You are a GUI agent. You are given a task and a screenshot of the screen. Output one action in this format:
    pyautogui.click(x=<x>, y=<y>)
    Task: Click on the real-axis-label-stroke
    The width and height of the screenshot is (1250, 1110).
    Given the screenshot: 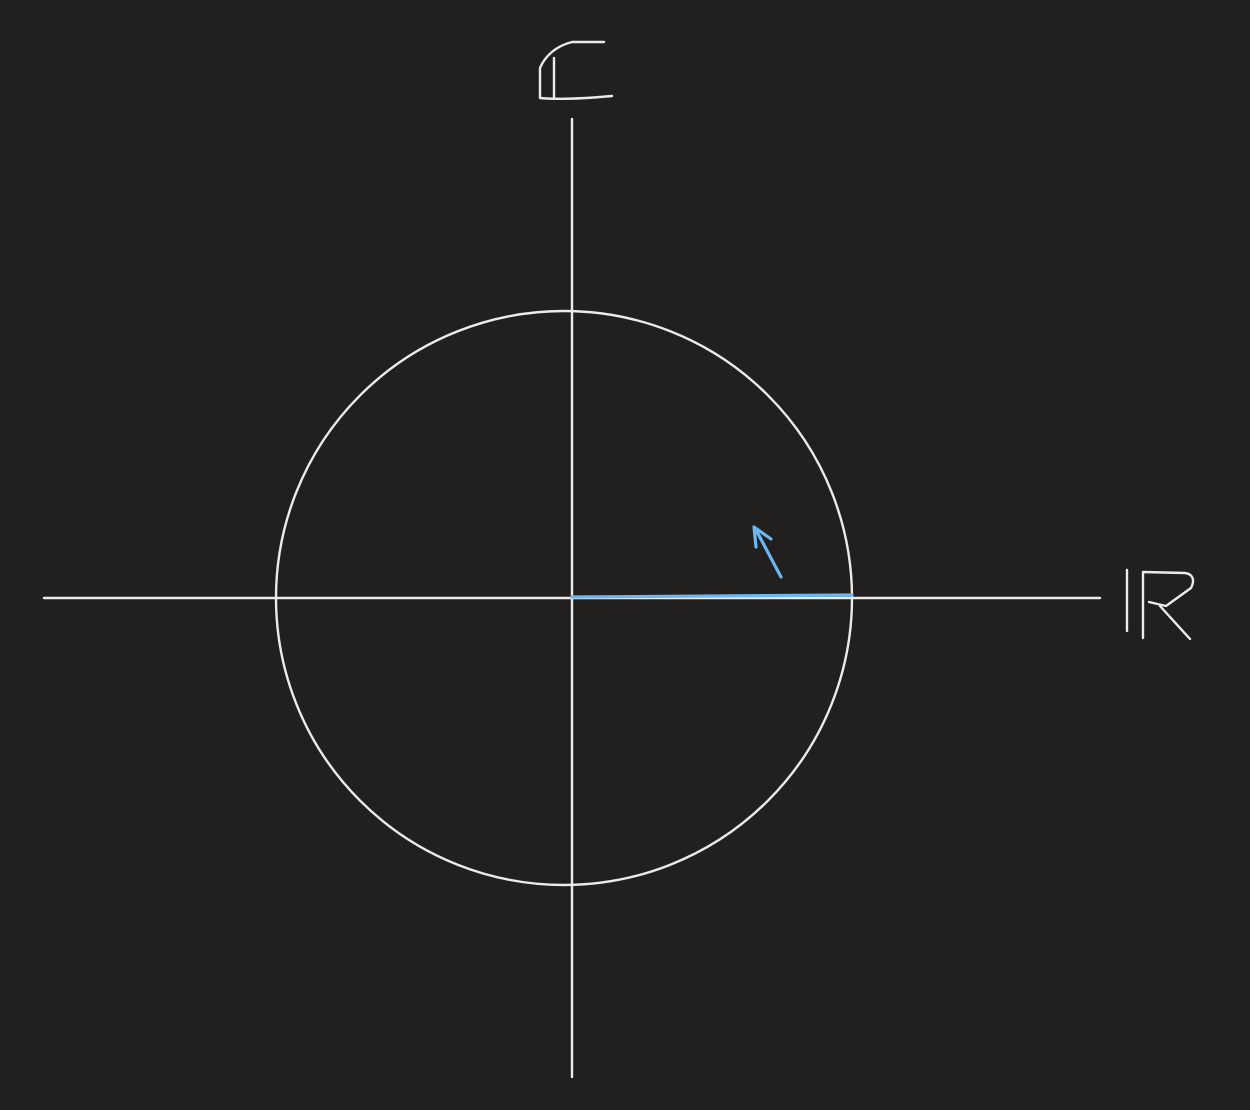 What is the action you would take?
    pyautogui.click(x=1168, y=605)
    